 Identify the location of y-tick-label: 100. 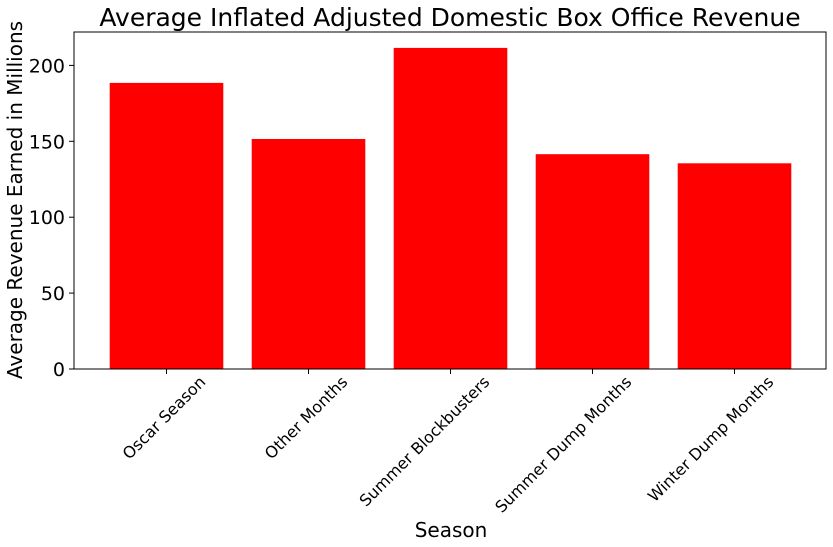
(47, 218).